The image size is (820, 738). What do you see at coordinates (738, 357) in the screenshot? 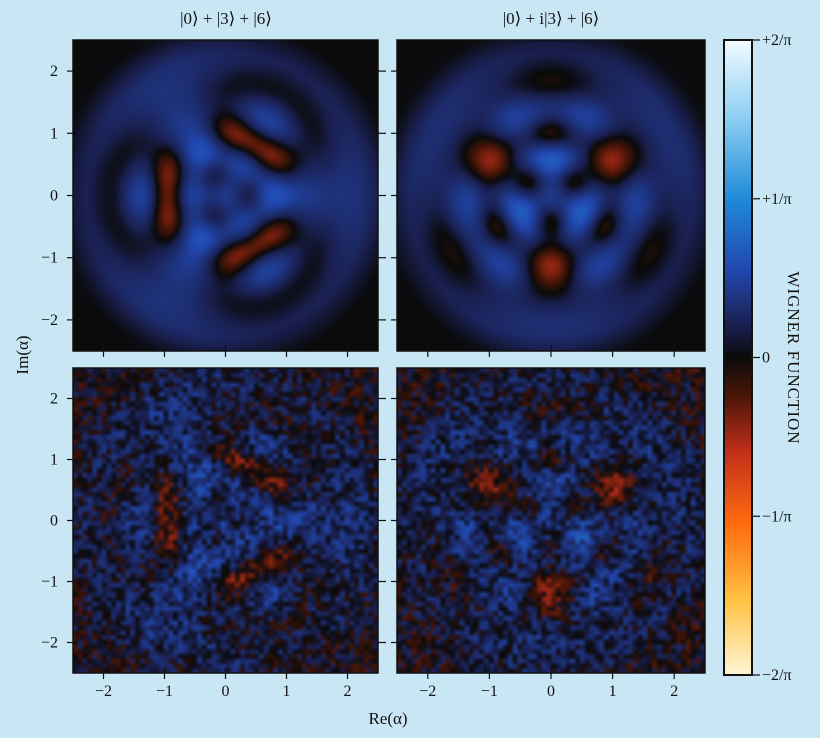
I see `colorbar` at bounding box center [738, 357].